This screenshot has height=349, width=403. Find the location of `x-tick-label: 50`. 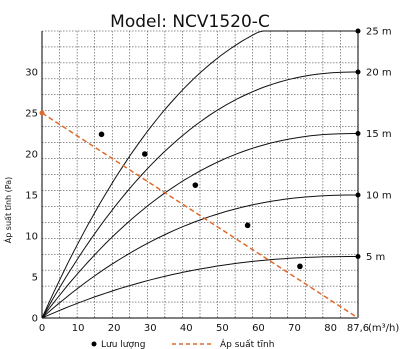

x-tick-label: 50 is located at coordinates (222, 328).